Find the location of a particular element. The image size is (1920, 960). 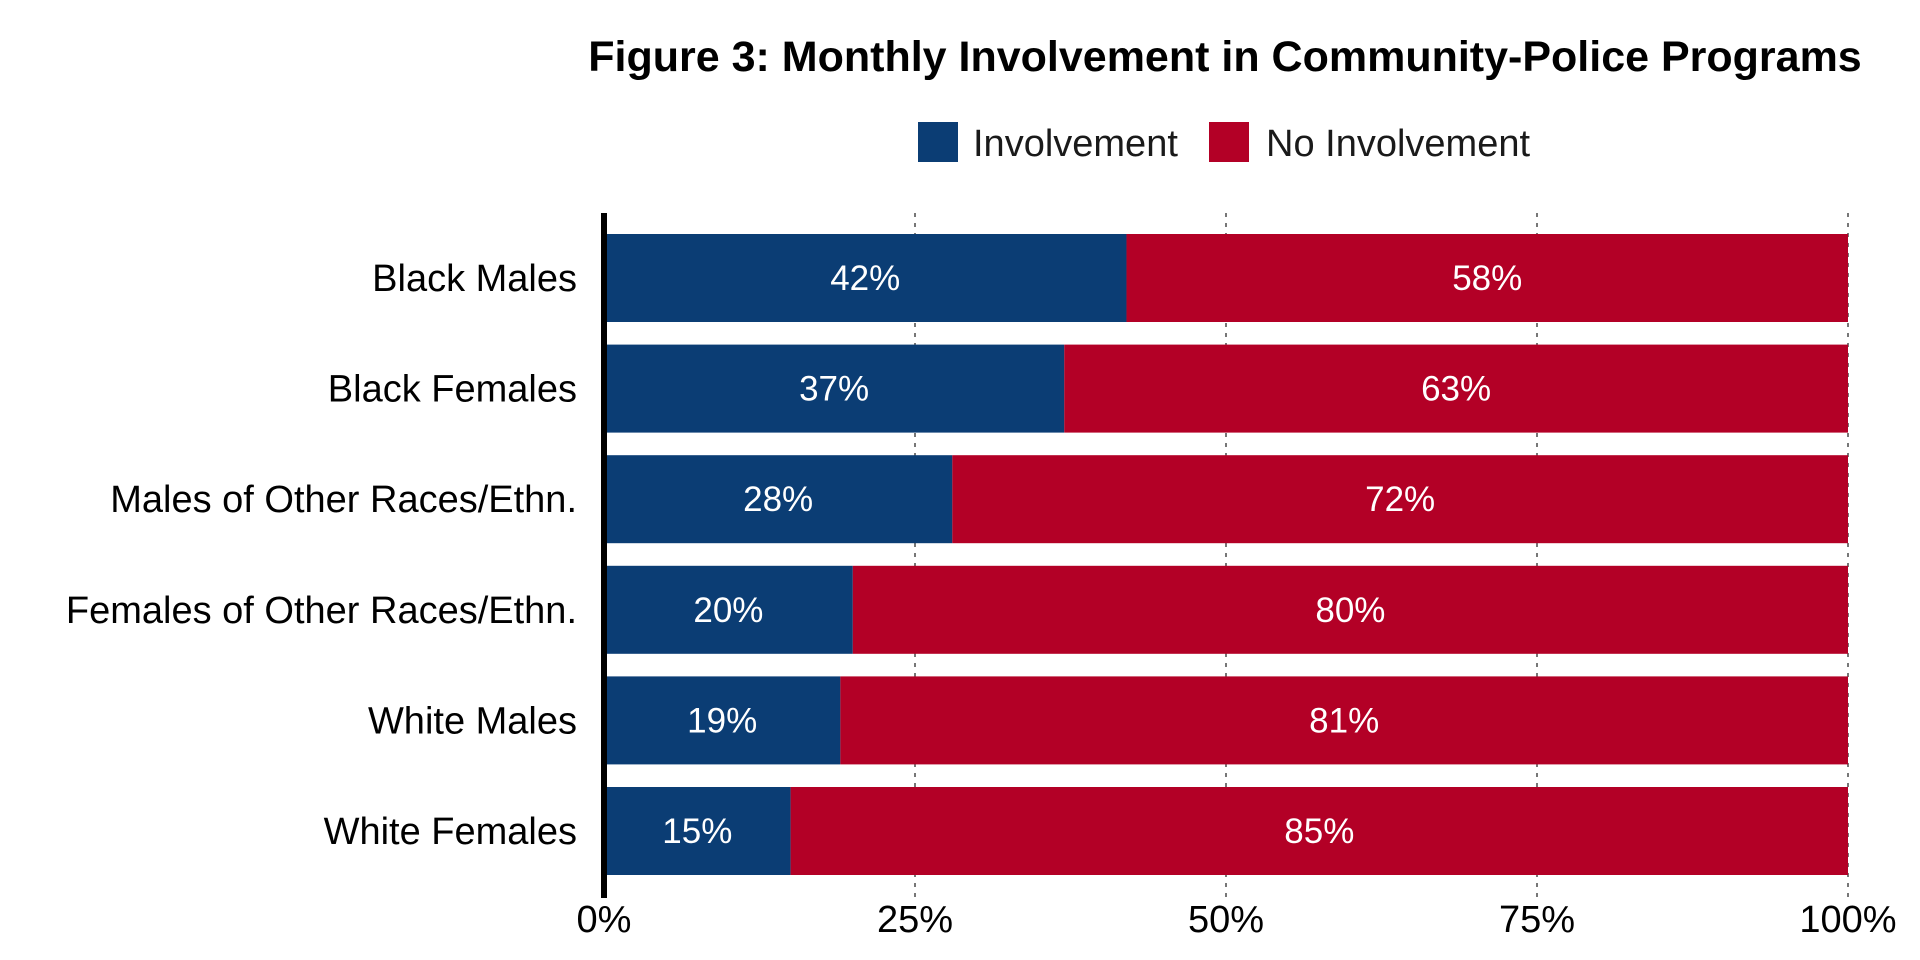

legend: Involvement No Involvement is located at coordinates (1224, 143).